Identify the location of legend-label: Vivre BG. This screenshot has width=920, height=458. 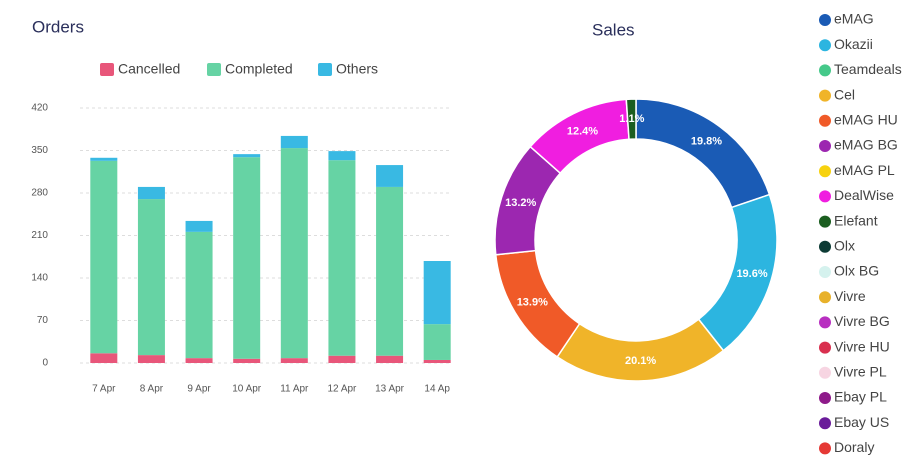
(862, 321).